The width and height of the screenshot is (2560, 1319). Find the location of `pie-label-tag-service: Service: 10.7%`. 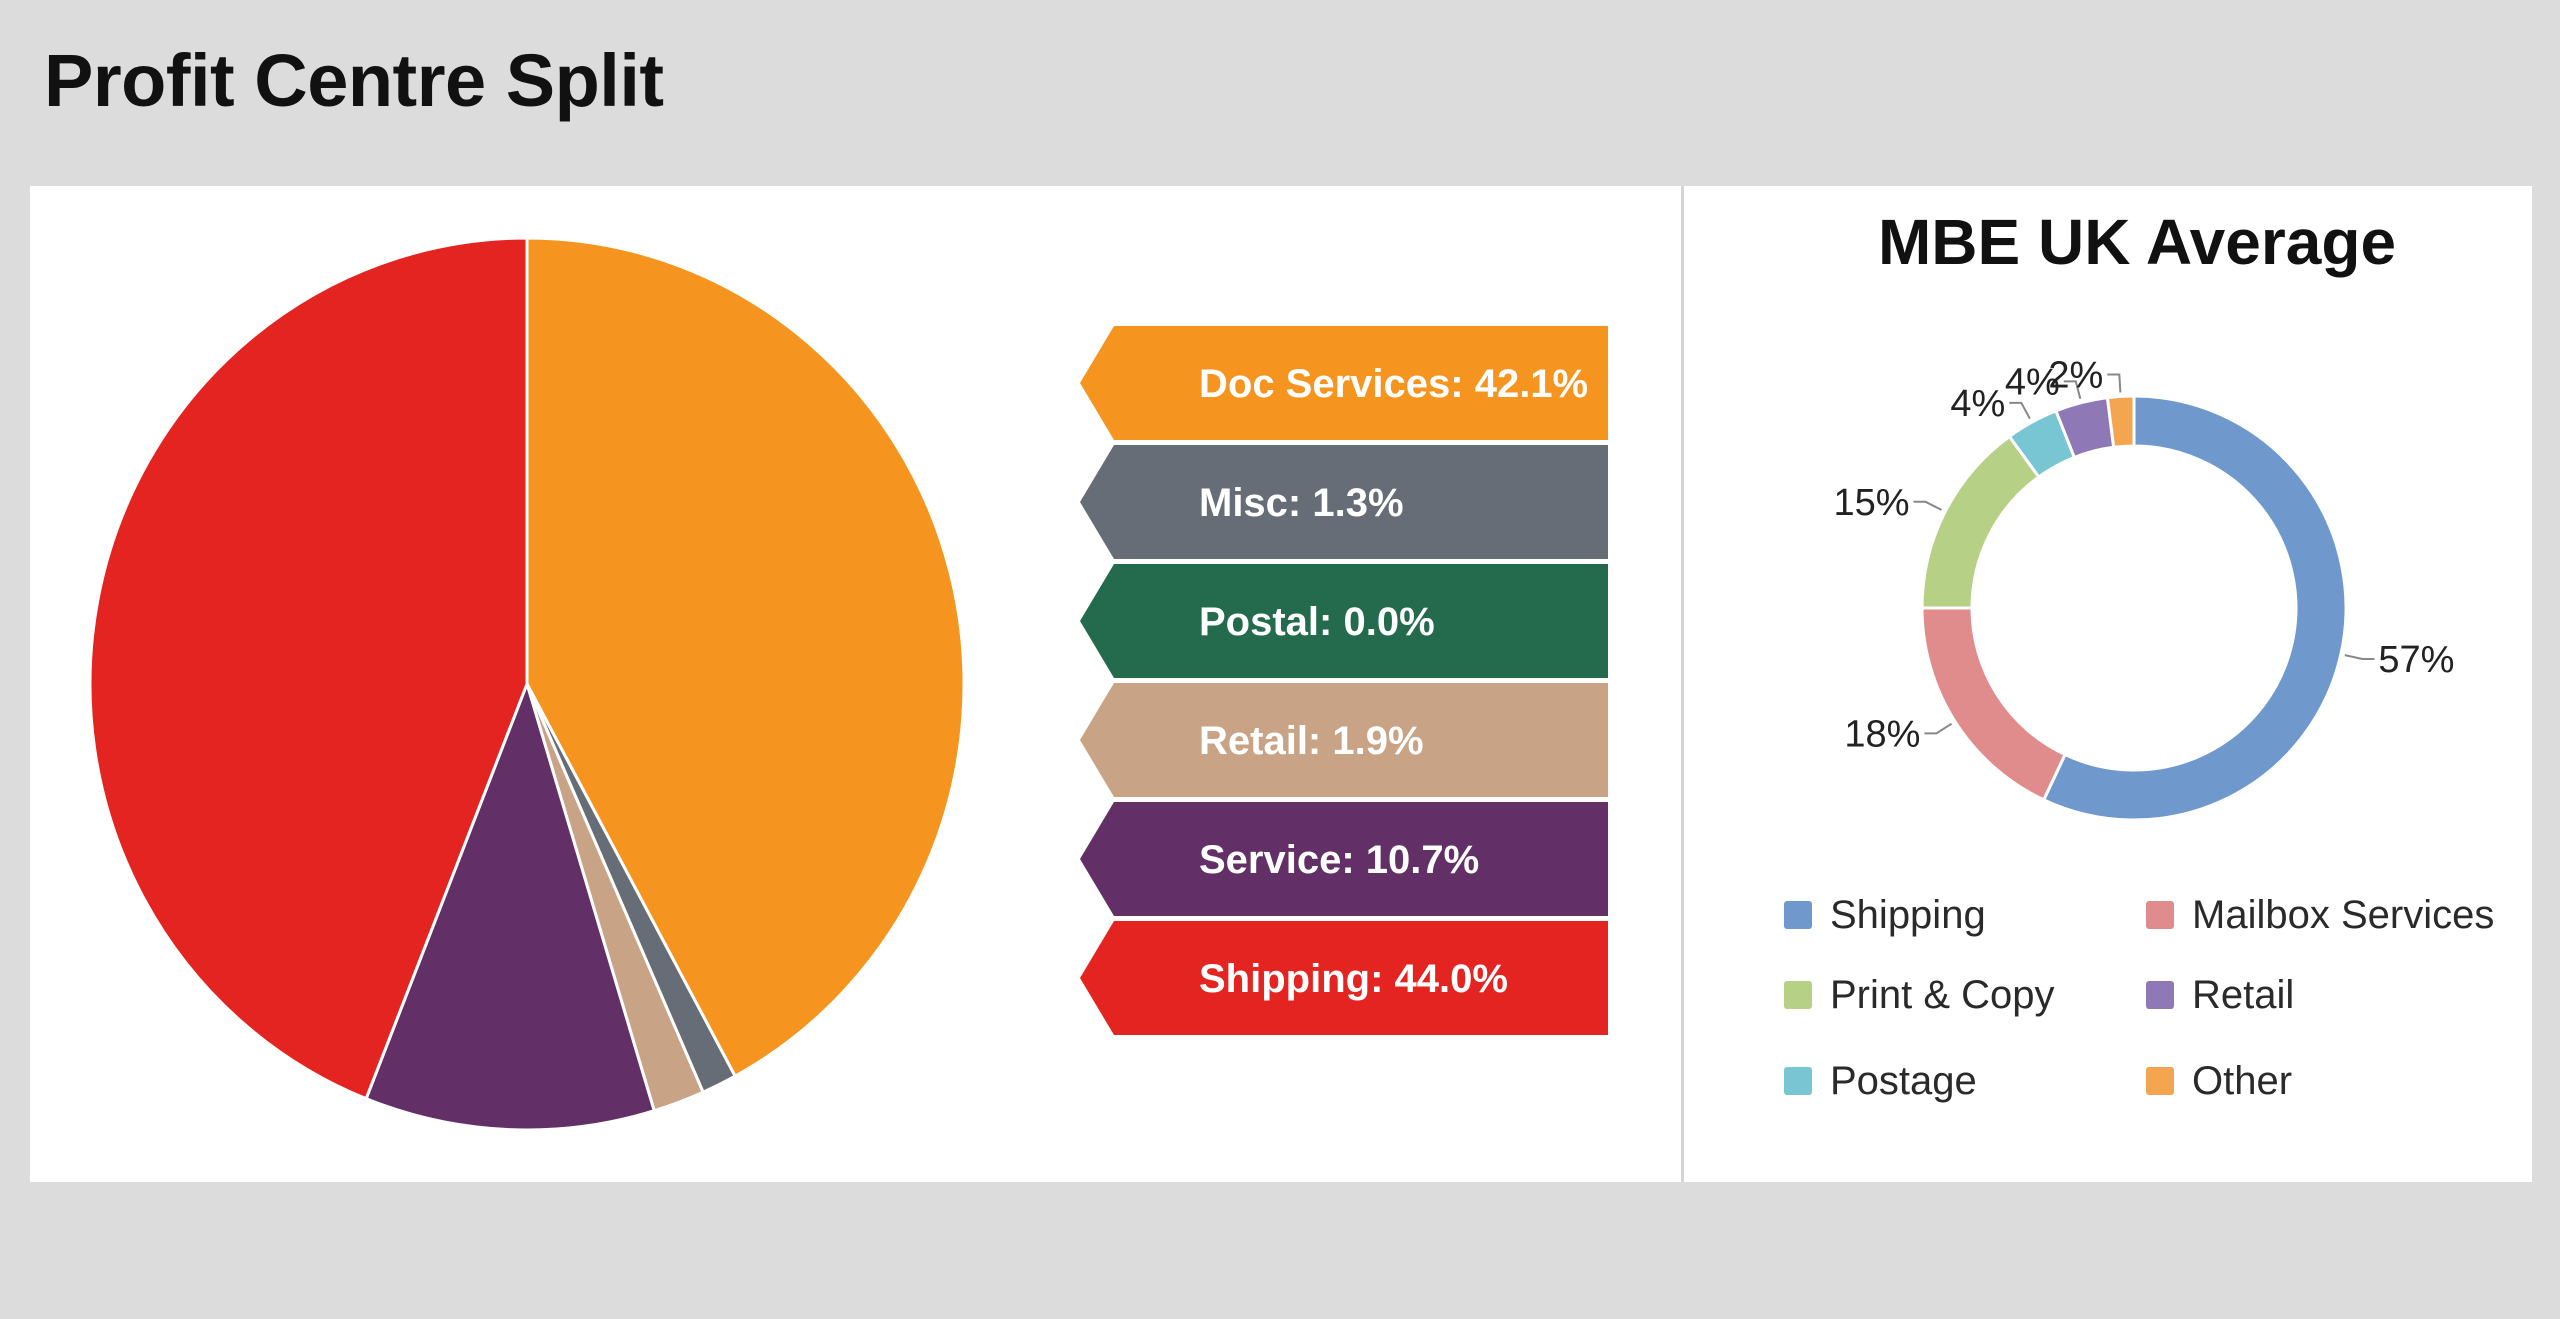

pie-label-tag-service: Service: 10.7% is located at coordinates (1344, 859).